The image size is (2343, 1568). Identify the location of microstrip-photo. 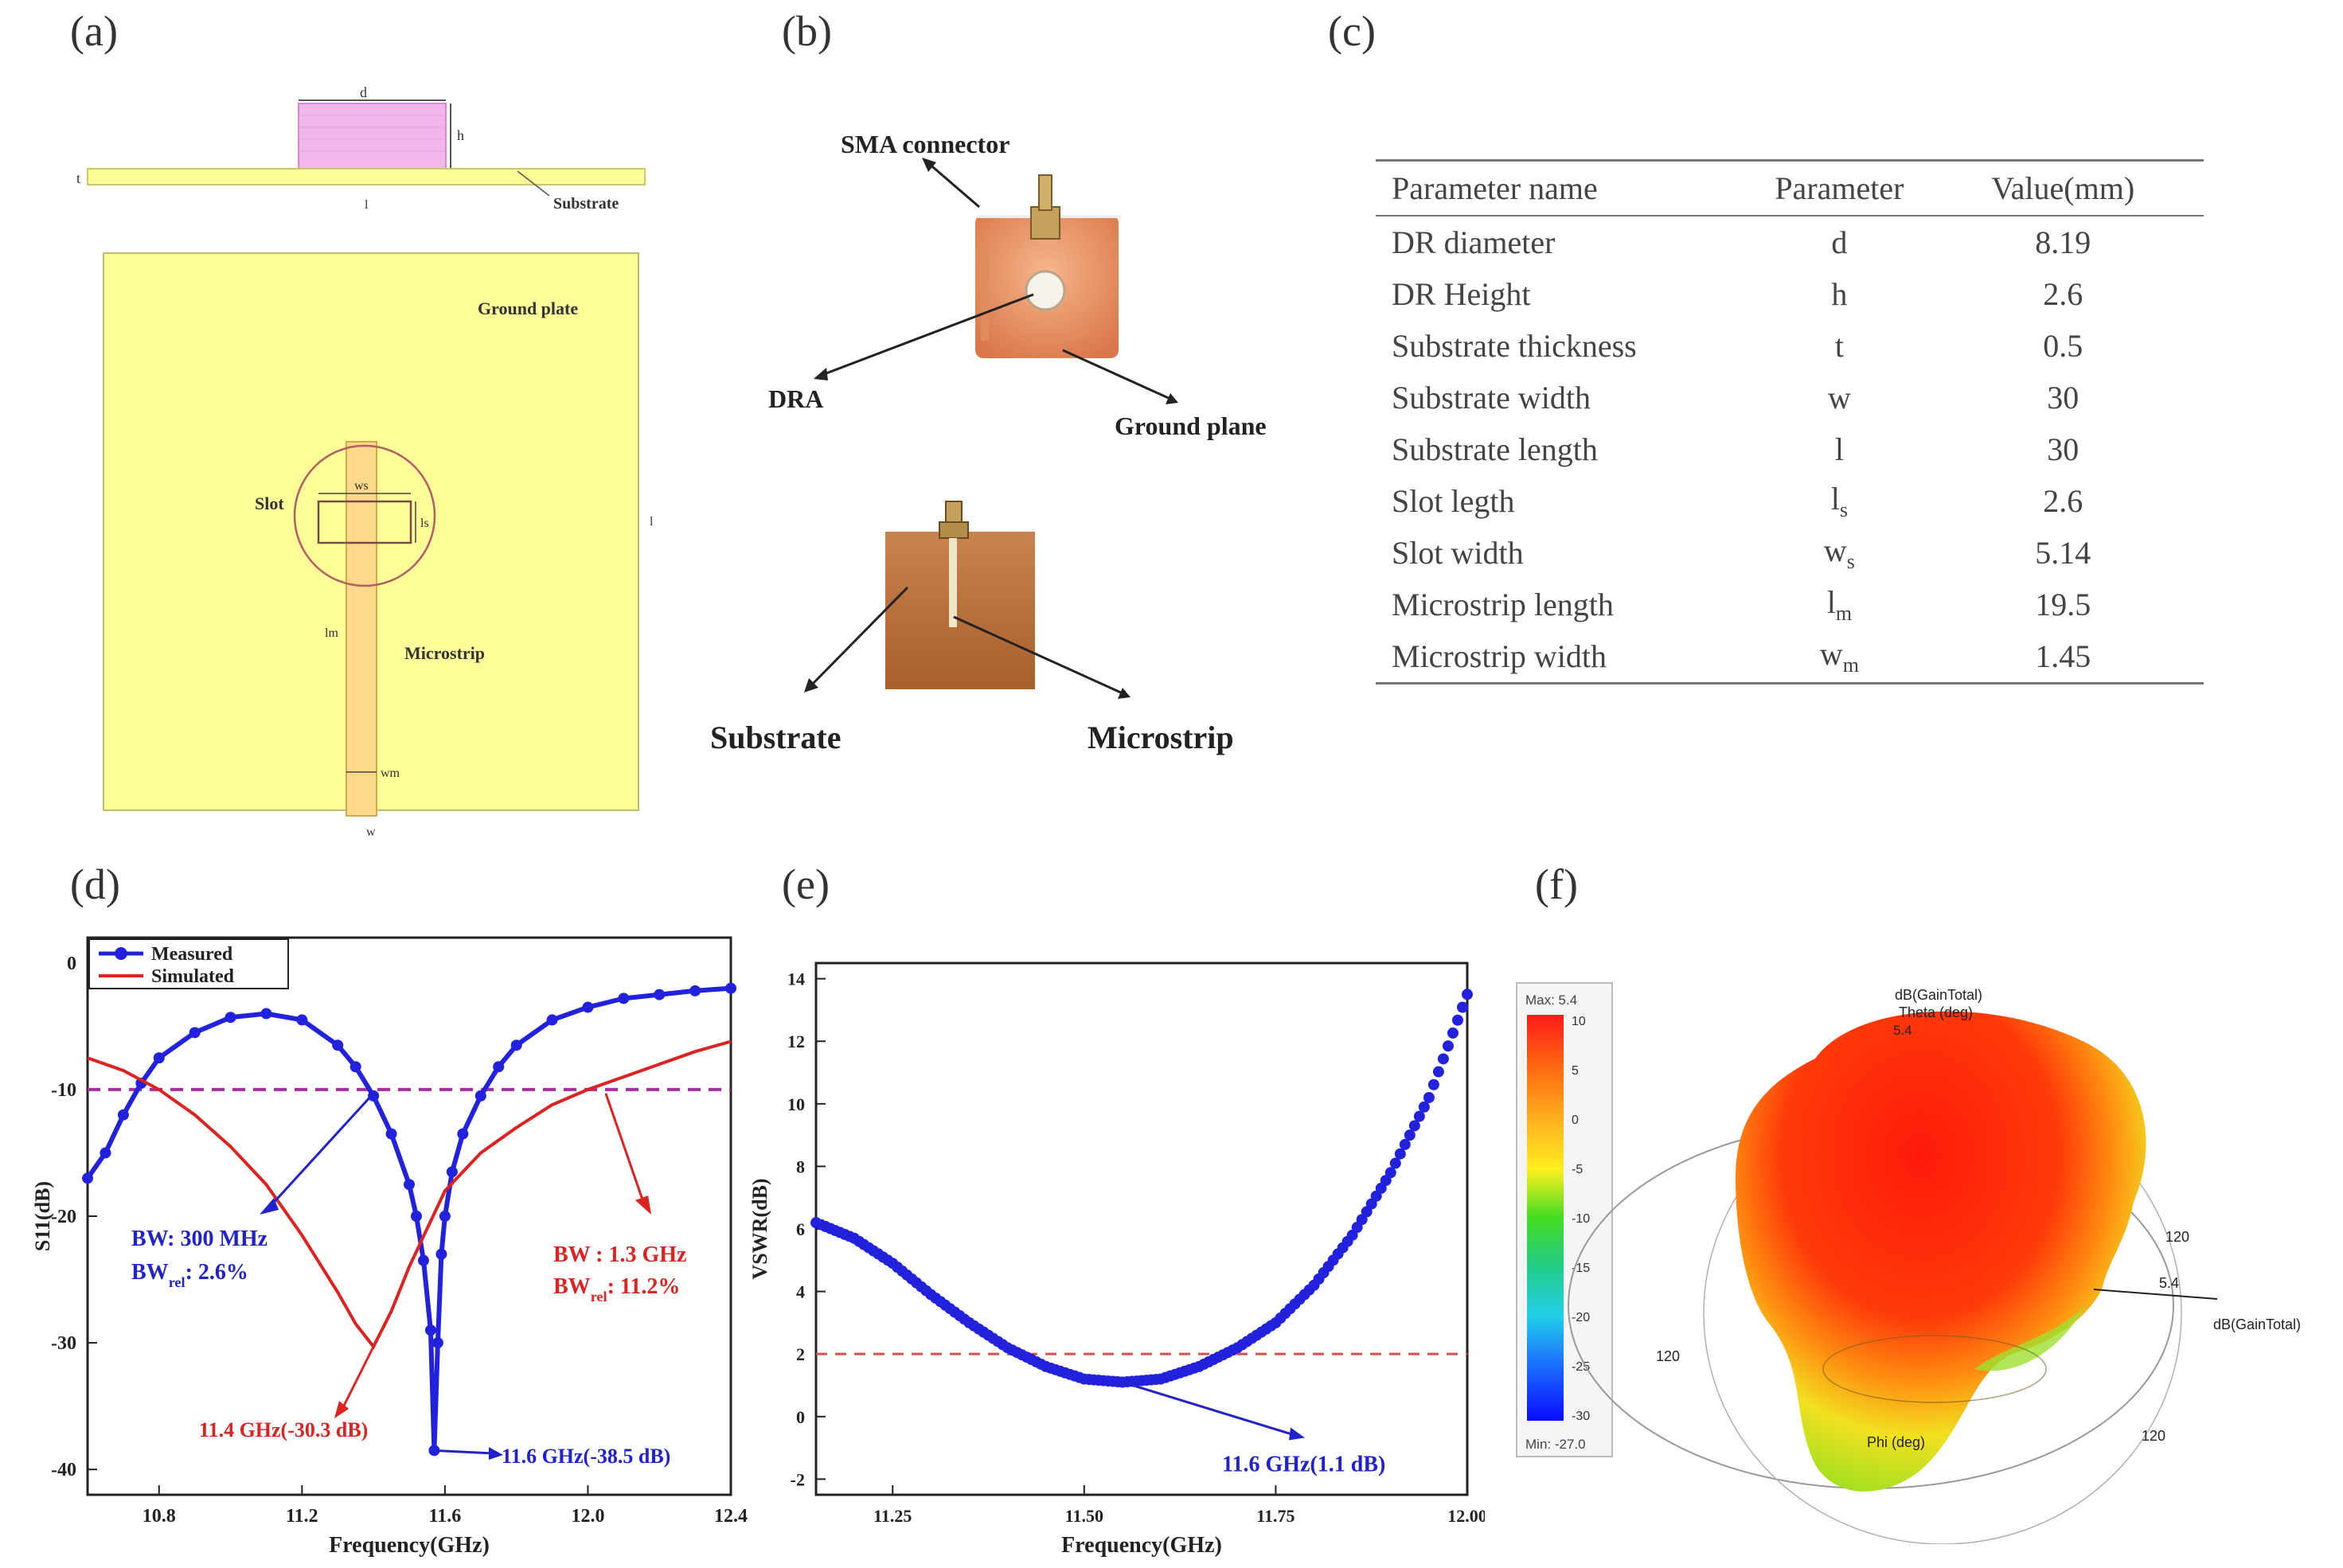
(953, 582).